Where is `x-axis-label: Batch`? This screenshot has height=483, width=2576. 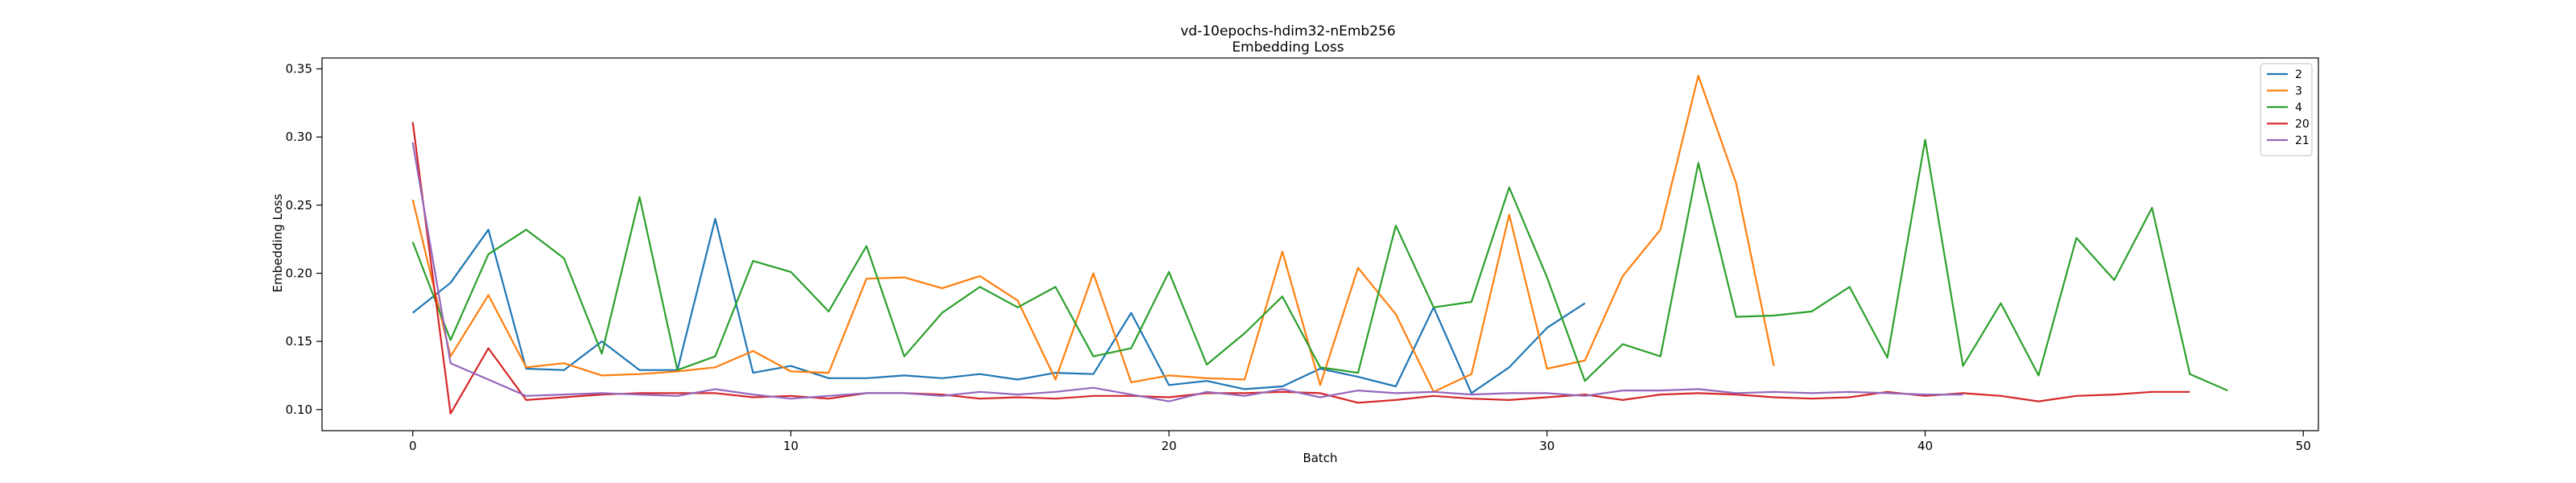 x-axis-label: Batch is located at coordinates (1319, 458).